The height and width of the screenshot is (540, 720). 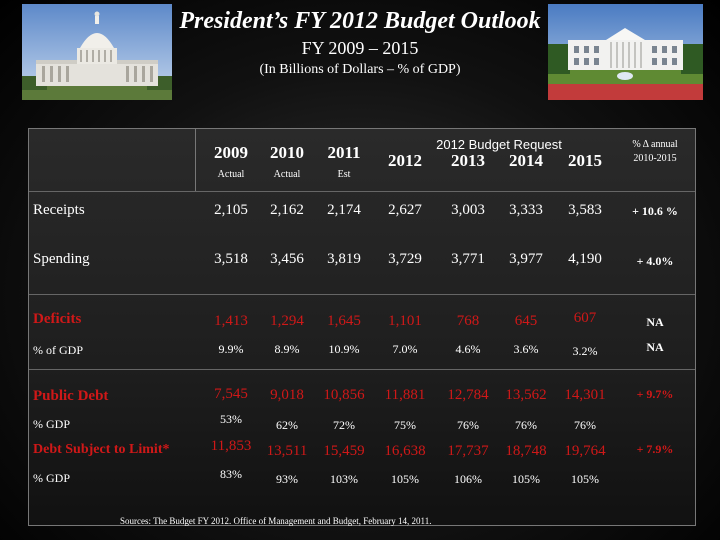 I want to click on cell-value: 4.6%, so click(x=468, y=349).